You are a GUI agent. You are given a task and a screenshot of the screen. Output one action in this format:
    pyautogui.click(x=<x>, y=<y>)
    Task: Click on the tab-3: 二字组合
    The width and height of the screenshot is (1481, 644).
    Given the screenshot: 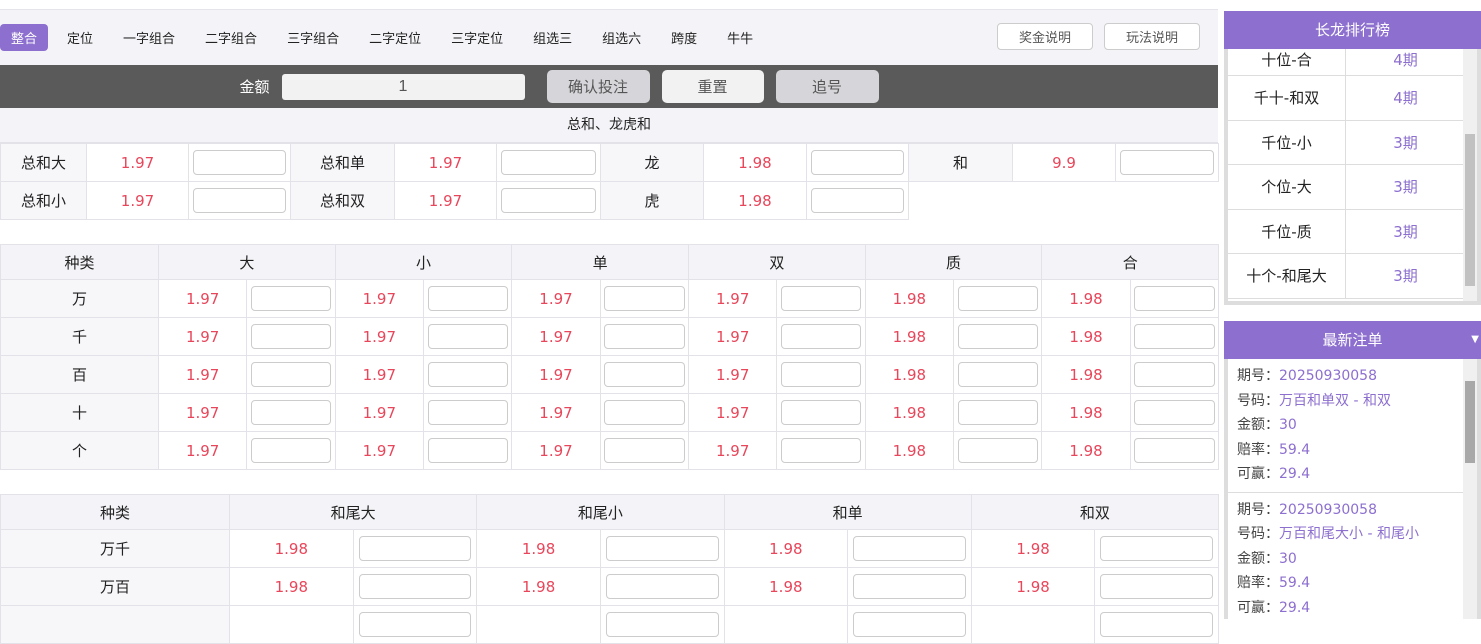 What is the action you would take?
    pyautogui.click(x=231, y=39)
    